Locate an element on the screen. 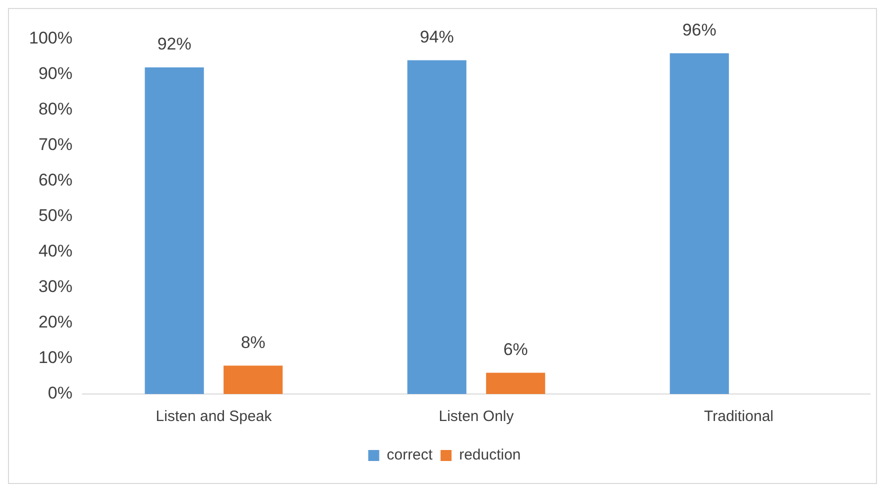  x-tick-label: Listen Only is located at coordinates (476, 417).